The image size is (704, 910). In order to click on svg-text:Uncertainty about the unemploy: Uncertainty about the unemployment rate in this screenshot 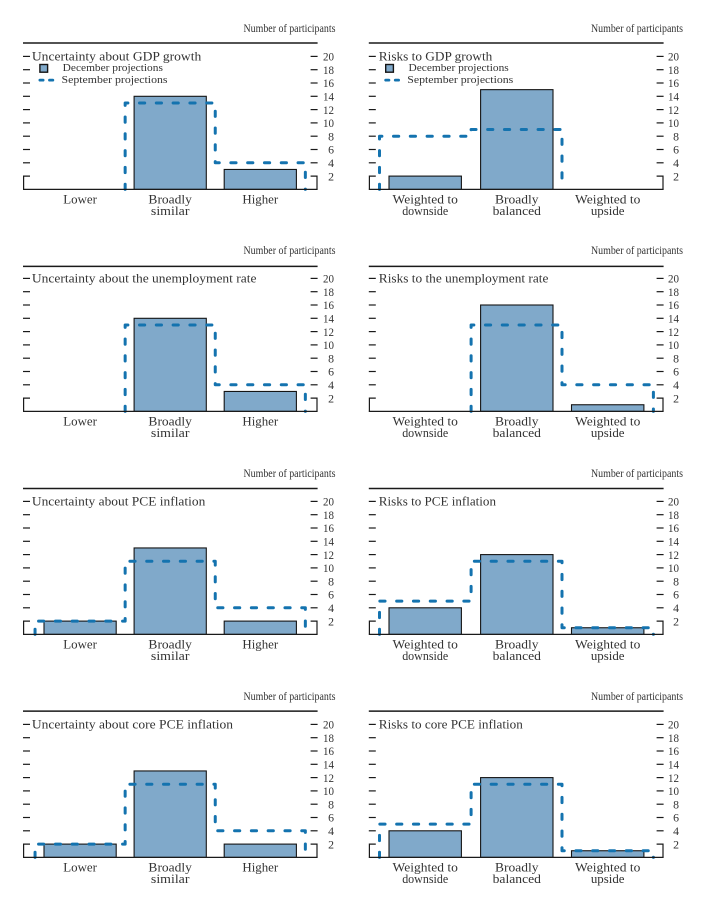, I will do `click(144, 277)`.